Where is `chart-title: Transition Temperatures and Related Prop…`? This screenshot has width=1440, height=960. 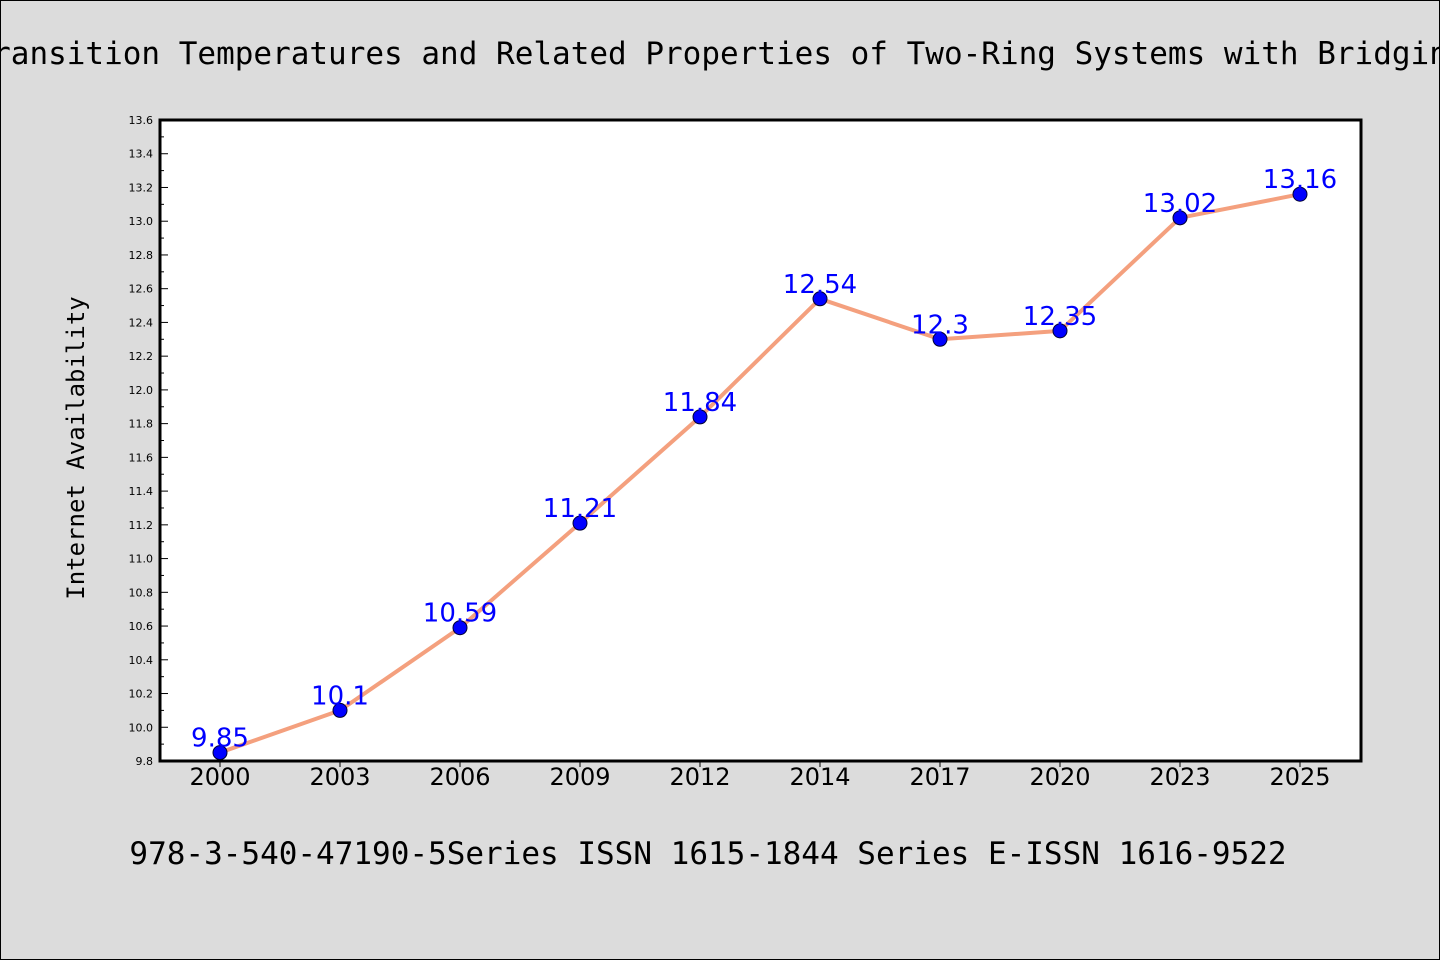 chart-title: Transition Temperatures and Related Prop… is located at coordinates (720, 54).